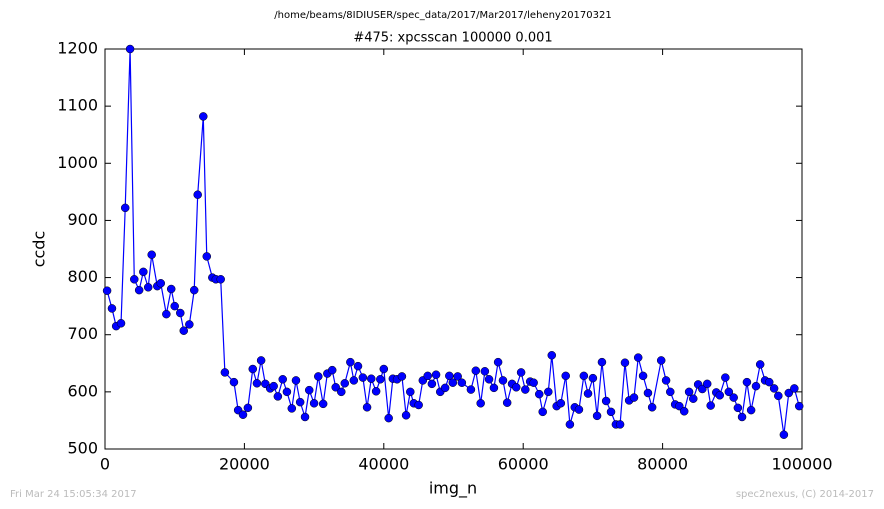  Describe the element at coordinates (77, 162) in the screenshot. I see `y-tick-label: 1000` at that location.